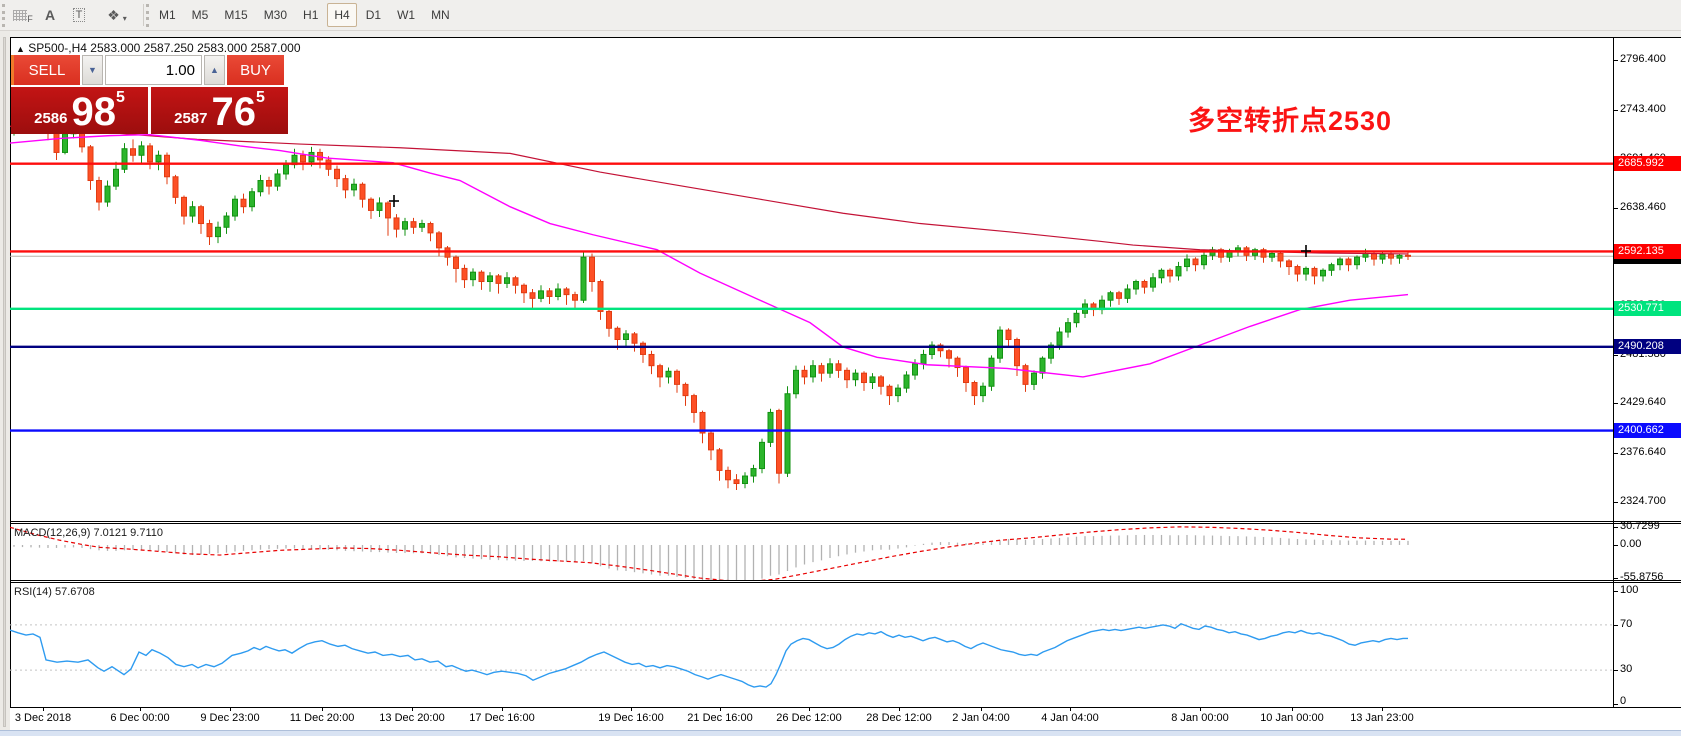  I want to click on chart-left-border, so click(10, 372).